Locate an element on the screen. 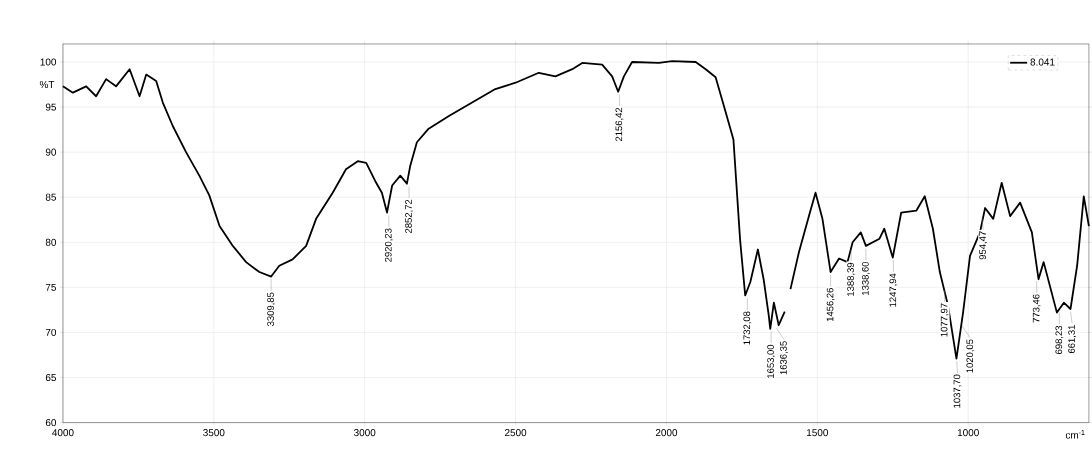 Image resolution: width=1092 pixels, height=450 pixels. y-tick-label: 65 is located at coordinates (51, 378).